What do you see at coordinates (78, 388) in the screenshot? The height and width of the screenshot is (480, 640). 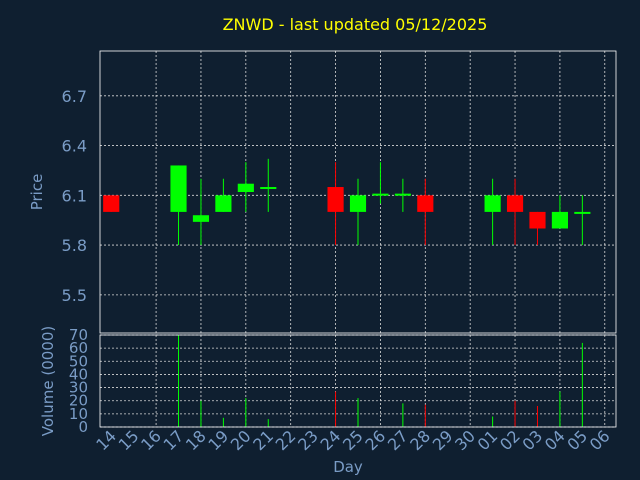 I see `volume-tick-label: 30` at bounding box center [78, 388].